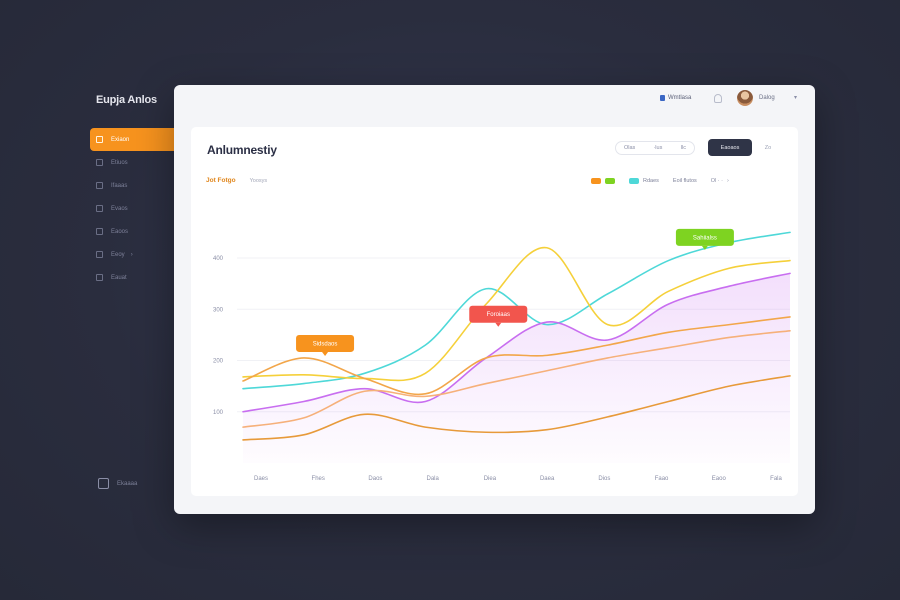 The width and height of the screenshot is (900, 600). I want to click on x-tick-label: Daea, so click(547, 479).